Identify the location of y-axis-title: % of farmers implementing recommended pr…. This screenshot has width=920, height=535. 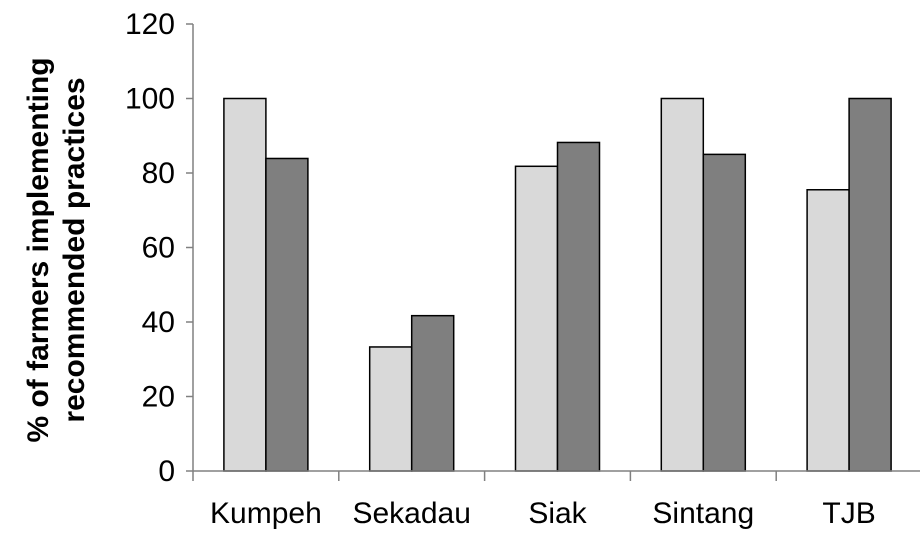
(56, 249).